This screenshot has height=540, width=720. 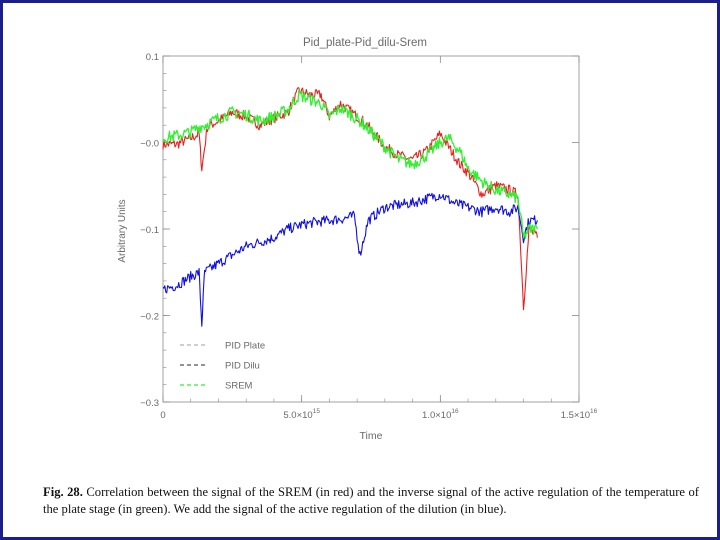 I want to click on y-tick-label: −0.0, so click(x=149, y=144).